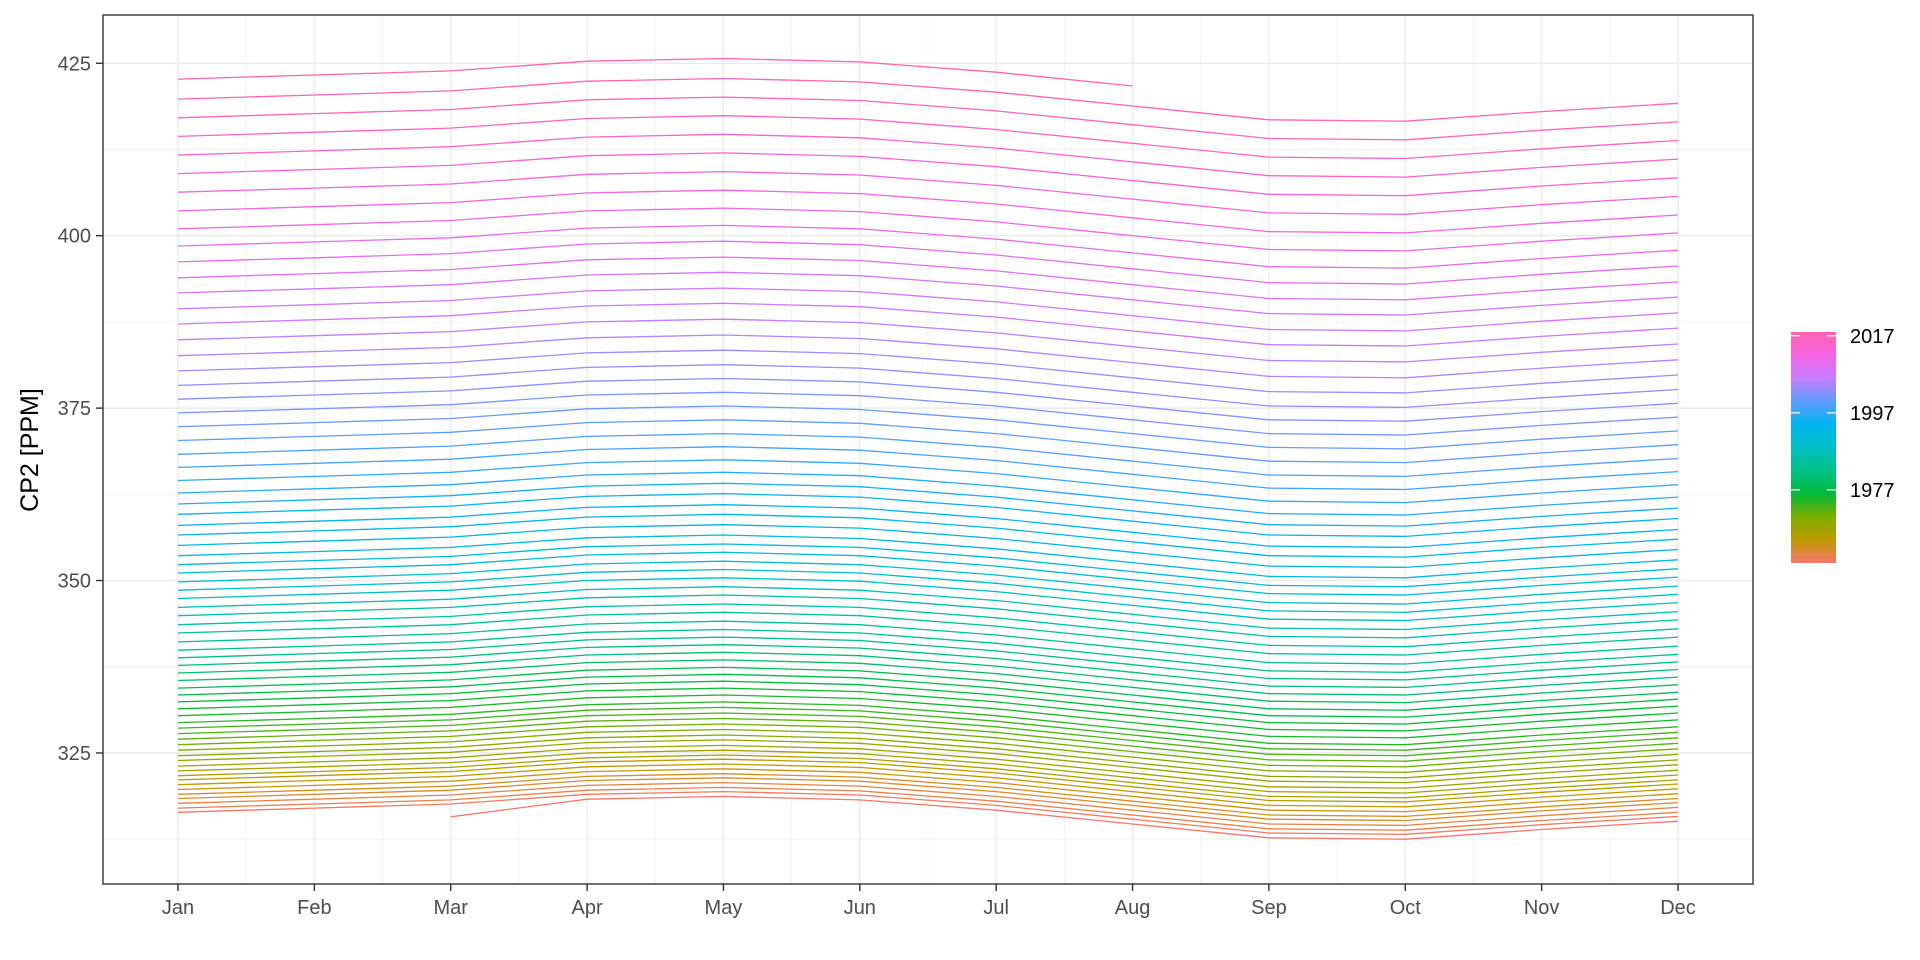 Image resolution: width=1920 pixels, height=960 pixels. What do you see at coordinates (74, 409) in the screenshot?
I see `y-tick-label: 375` at bounding box center [74, 409].